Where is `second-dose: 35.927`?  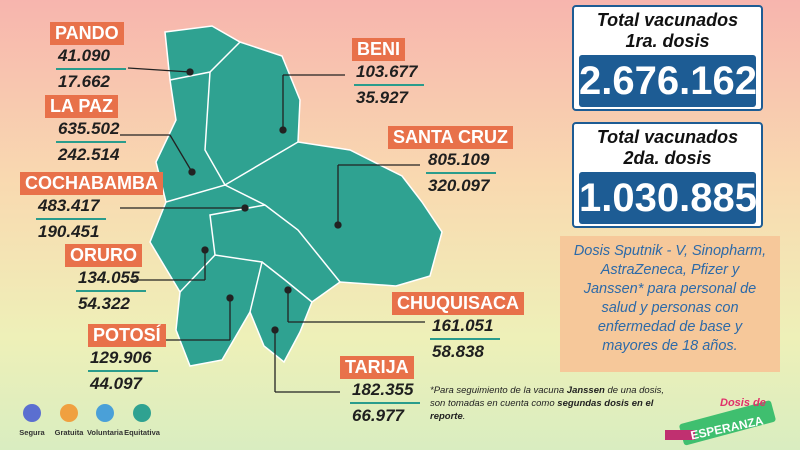
second-dose: 35.927 is located at coordinates (382, 97).